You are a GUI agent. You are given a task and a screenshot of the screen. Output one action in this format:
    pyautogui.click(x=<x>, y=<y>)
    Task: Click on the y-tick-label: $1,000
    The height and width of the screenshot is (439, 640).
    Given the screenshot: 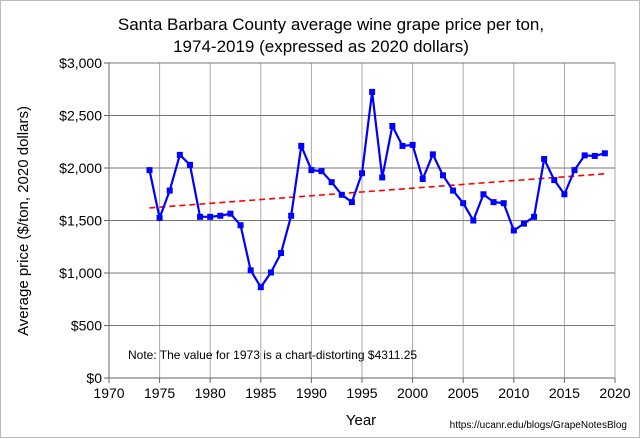 What is the action you would take?
    pyautogui.click(x=80, y=273)
    